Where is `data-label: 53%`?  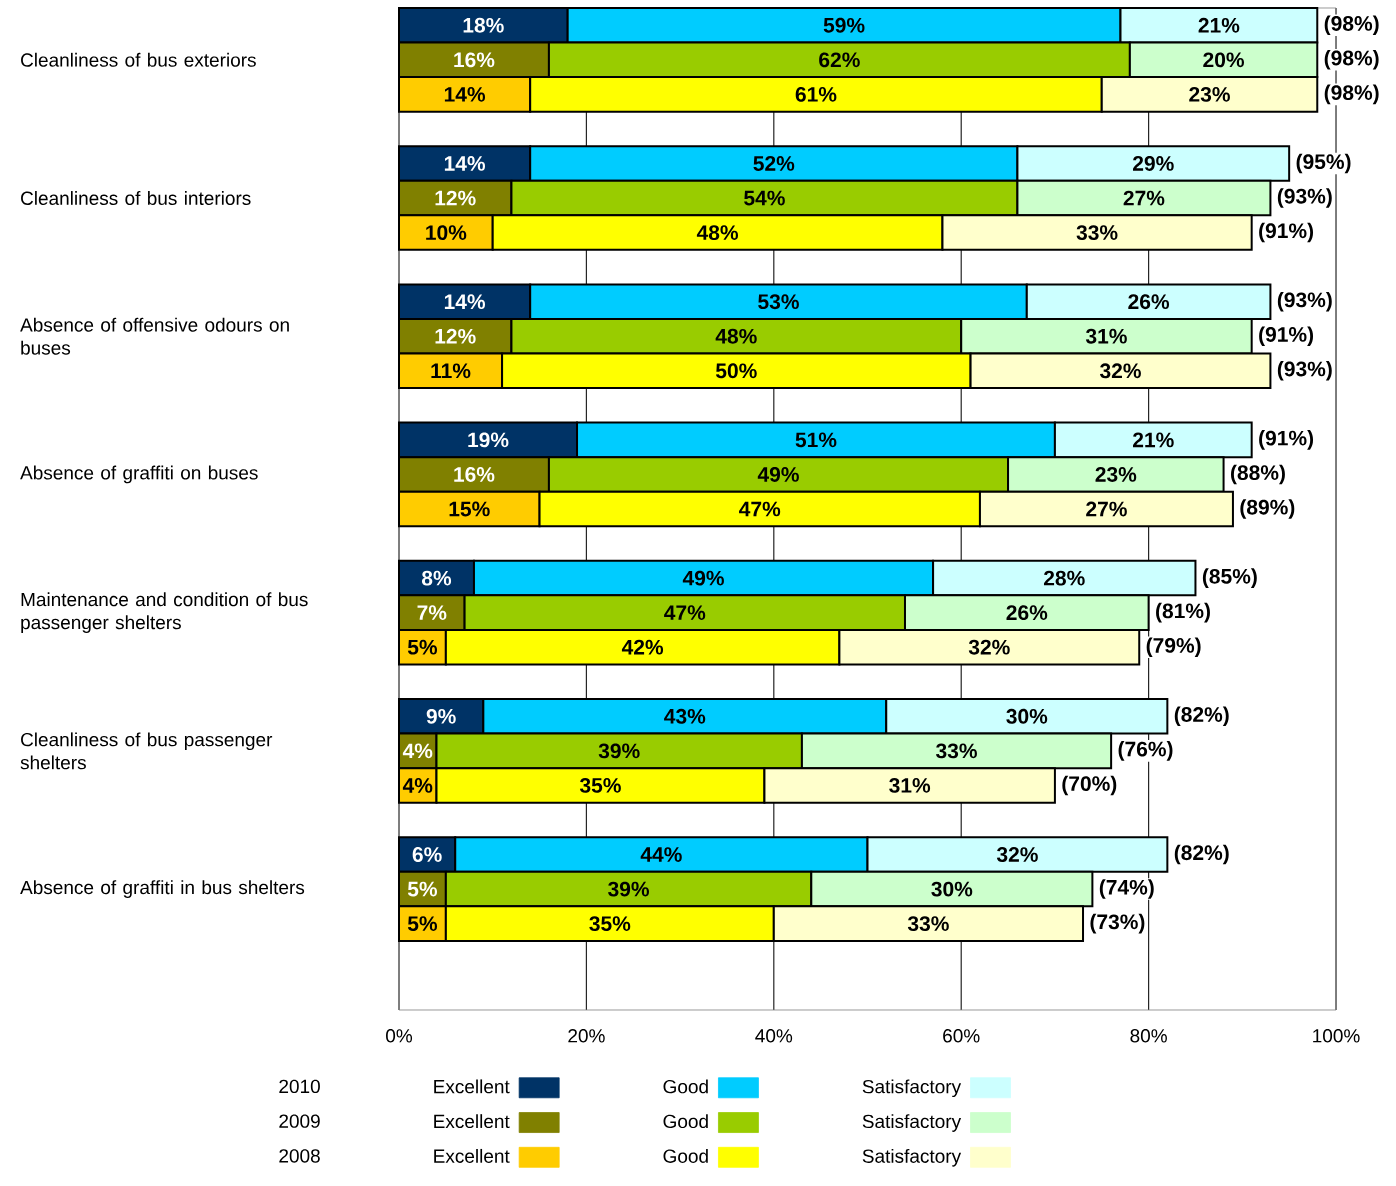
data-label: 53% is located at coordinates (778, 302).